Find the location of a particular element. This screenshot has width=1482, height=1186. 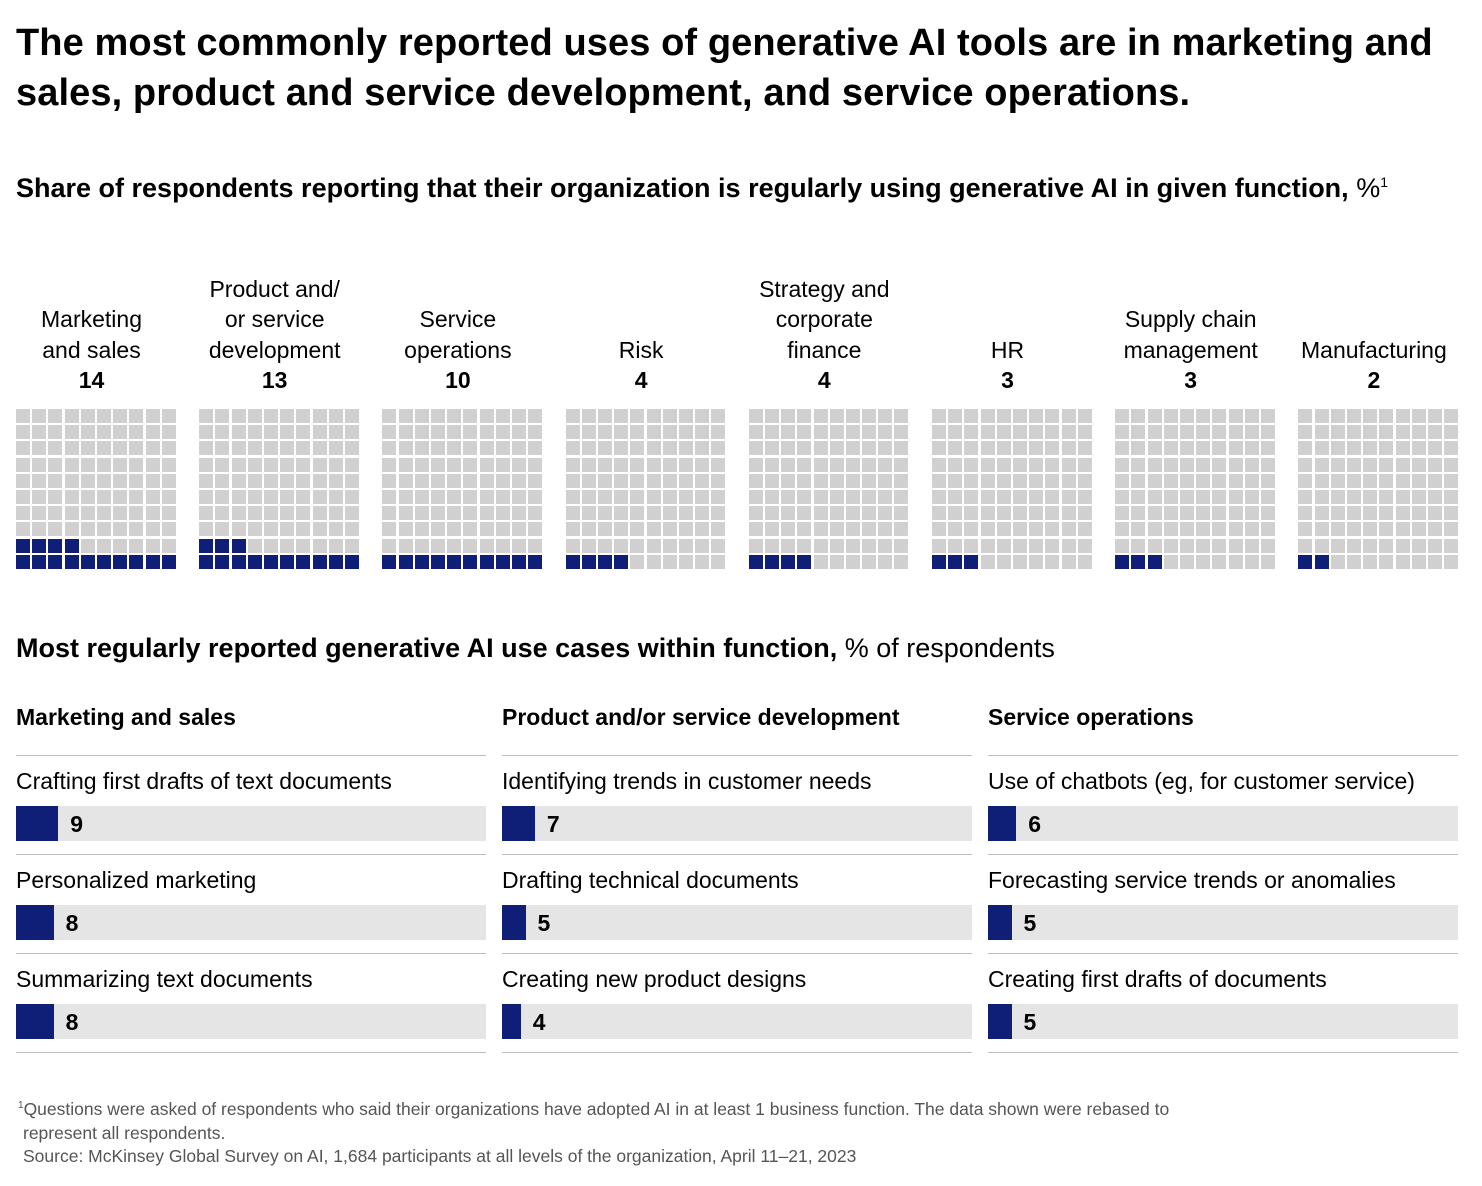

waffle-grid is located at coordinates (1195, 489).